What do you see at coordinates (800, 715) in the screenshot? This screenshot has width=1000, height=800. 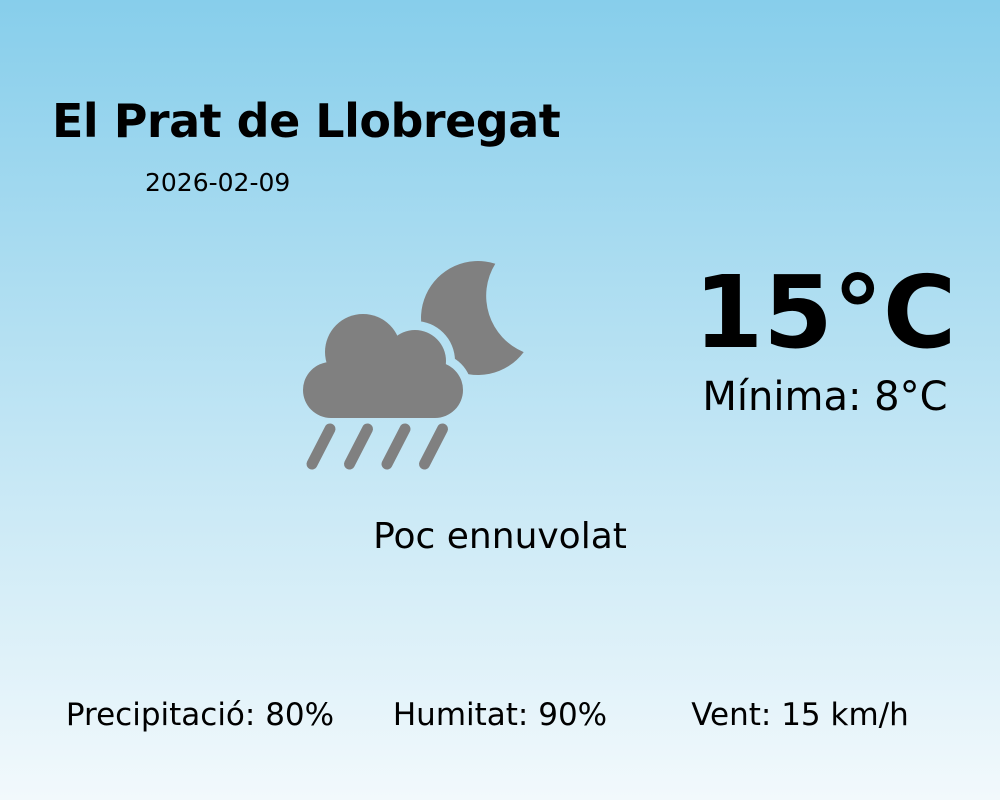 I see `stat-wind: Vent: 15 km/h` at bounding box center [800, 715].